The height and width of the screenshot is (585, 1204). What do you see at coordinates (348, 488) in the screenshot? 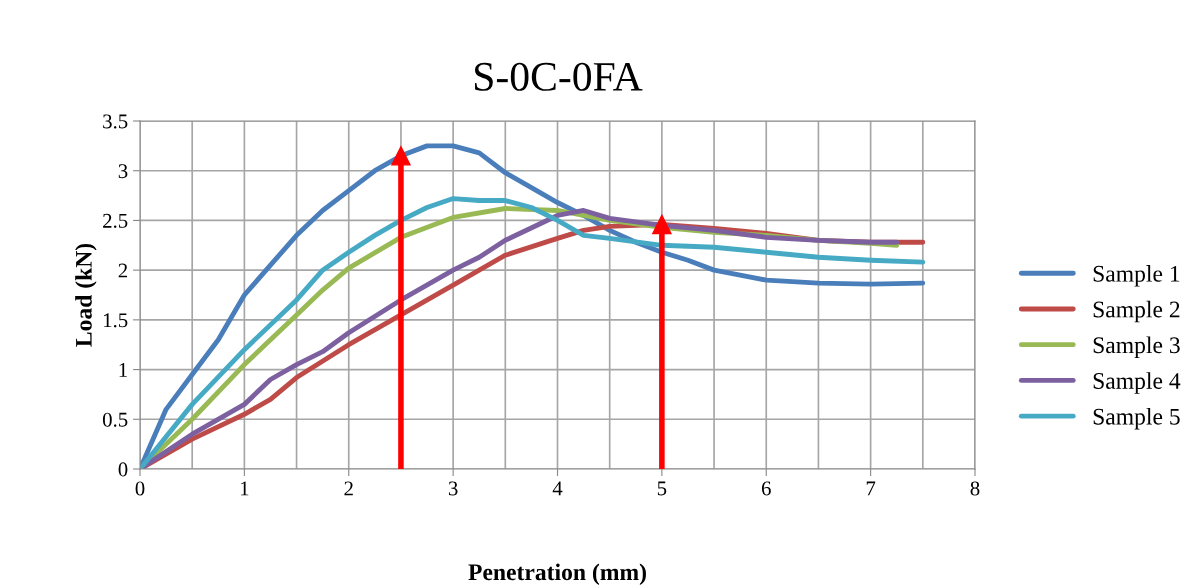
I see `x-tick-label: 2` at bounding box center [348, 488].